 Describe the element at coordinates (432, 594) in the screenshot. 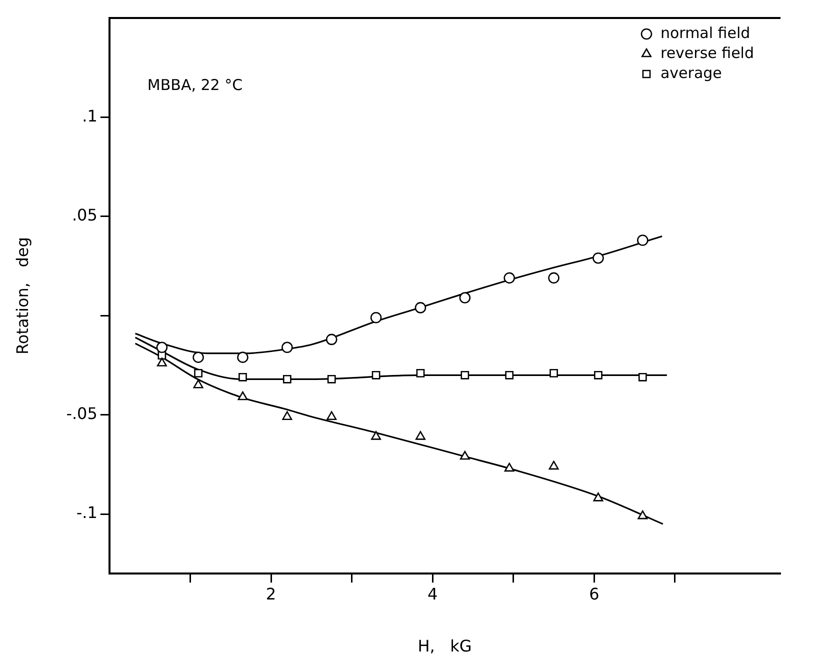

I see `x-tick-label: 4` at that location.